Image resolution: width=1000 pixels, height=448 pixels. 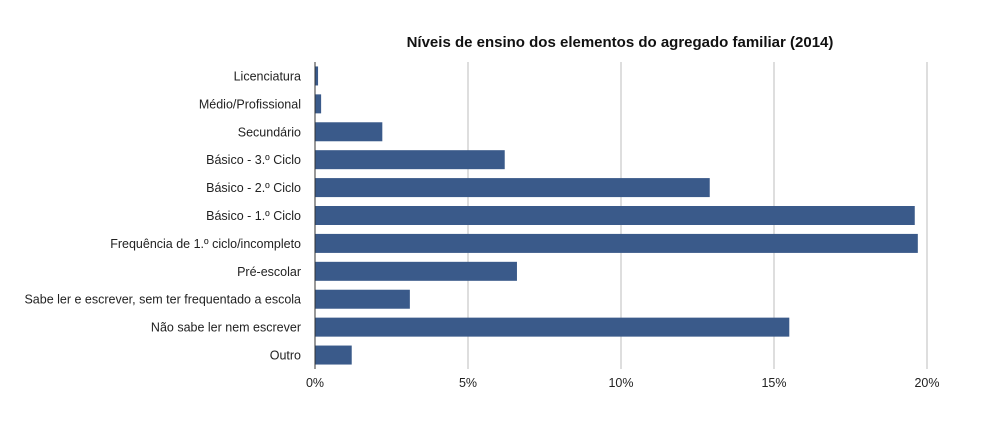 What do you see at coordinates (773, 383) in the screenshot?
I see `x-tick-label: 15%` at bounding box center [773, 383].